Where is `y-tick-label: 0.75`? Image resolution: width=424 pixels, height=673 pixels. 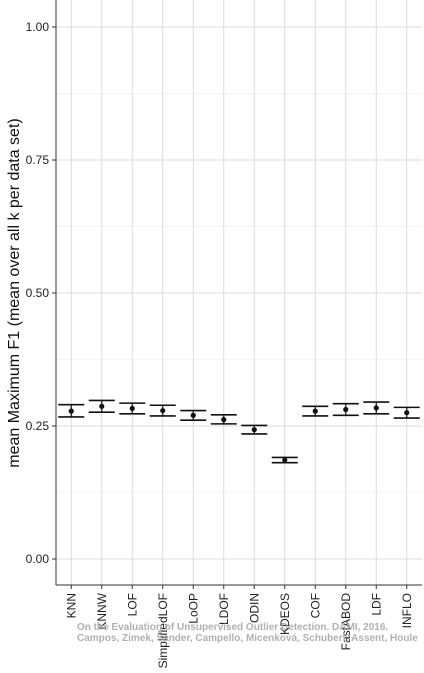 y-tick-label: 0.75 is located at coordinates (38, 160).